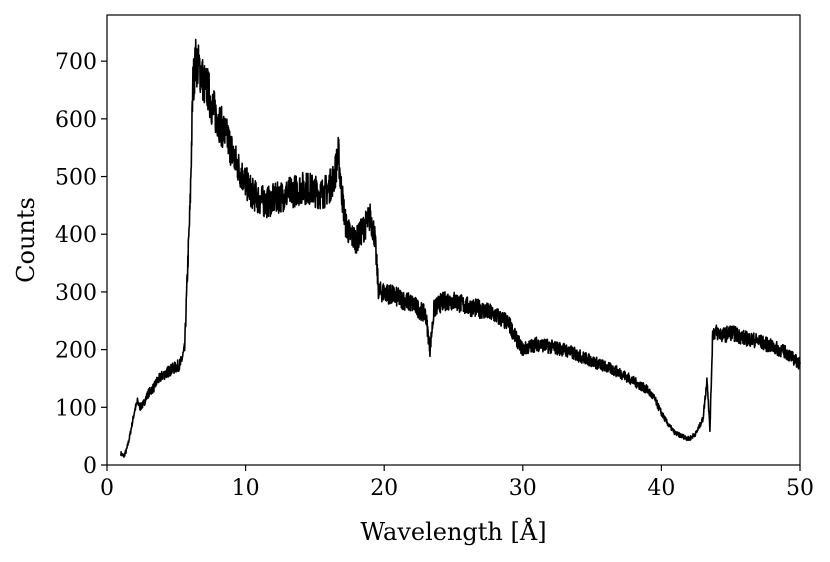 The image size is (830, 562). I want to click on x-tick-label: 40, so click(661, 488).